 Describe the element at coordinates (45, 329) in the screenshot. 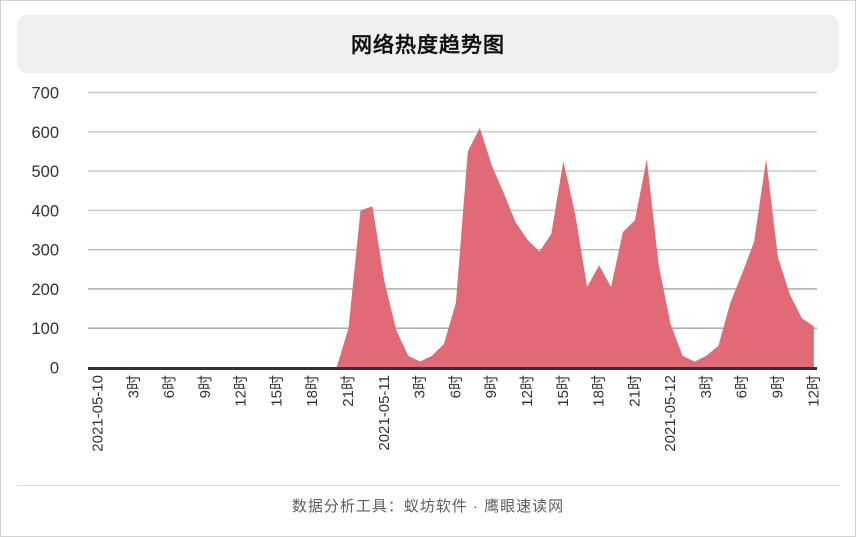

I see `y-axis-label: 100` at that location.